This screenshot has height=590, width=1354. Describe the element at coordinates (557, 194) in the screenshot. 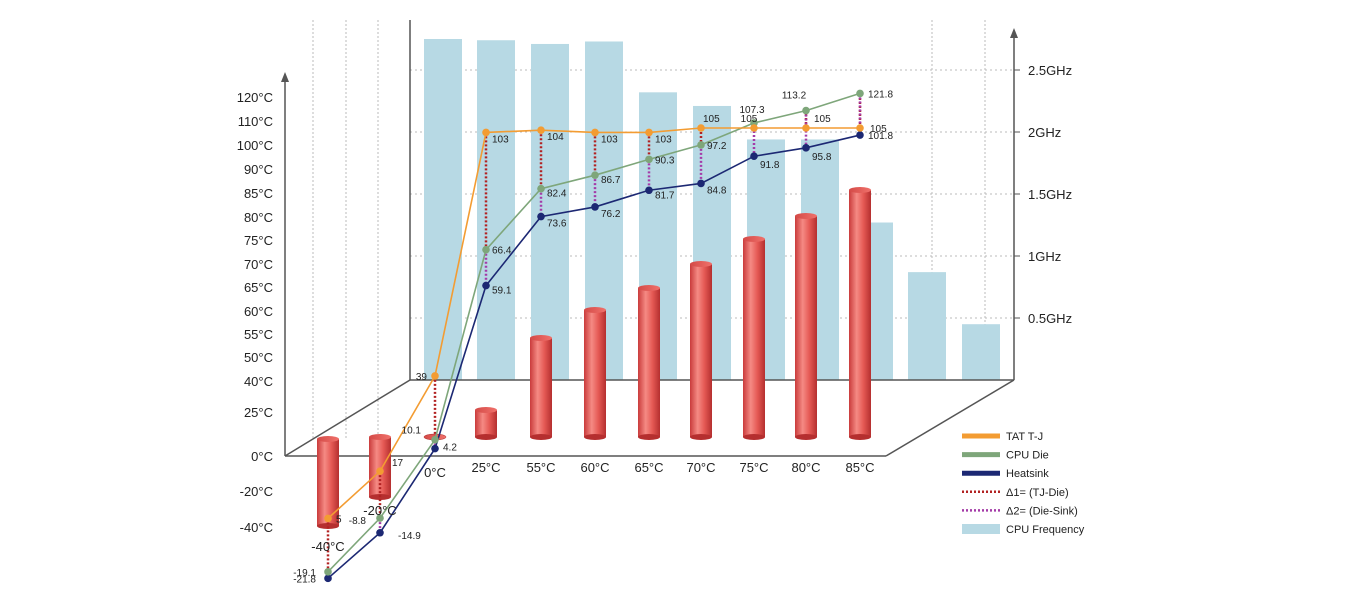

I see `cpu-die-value: 82.4` at that location.